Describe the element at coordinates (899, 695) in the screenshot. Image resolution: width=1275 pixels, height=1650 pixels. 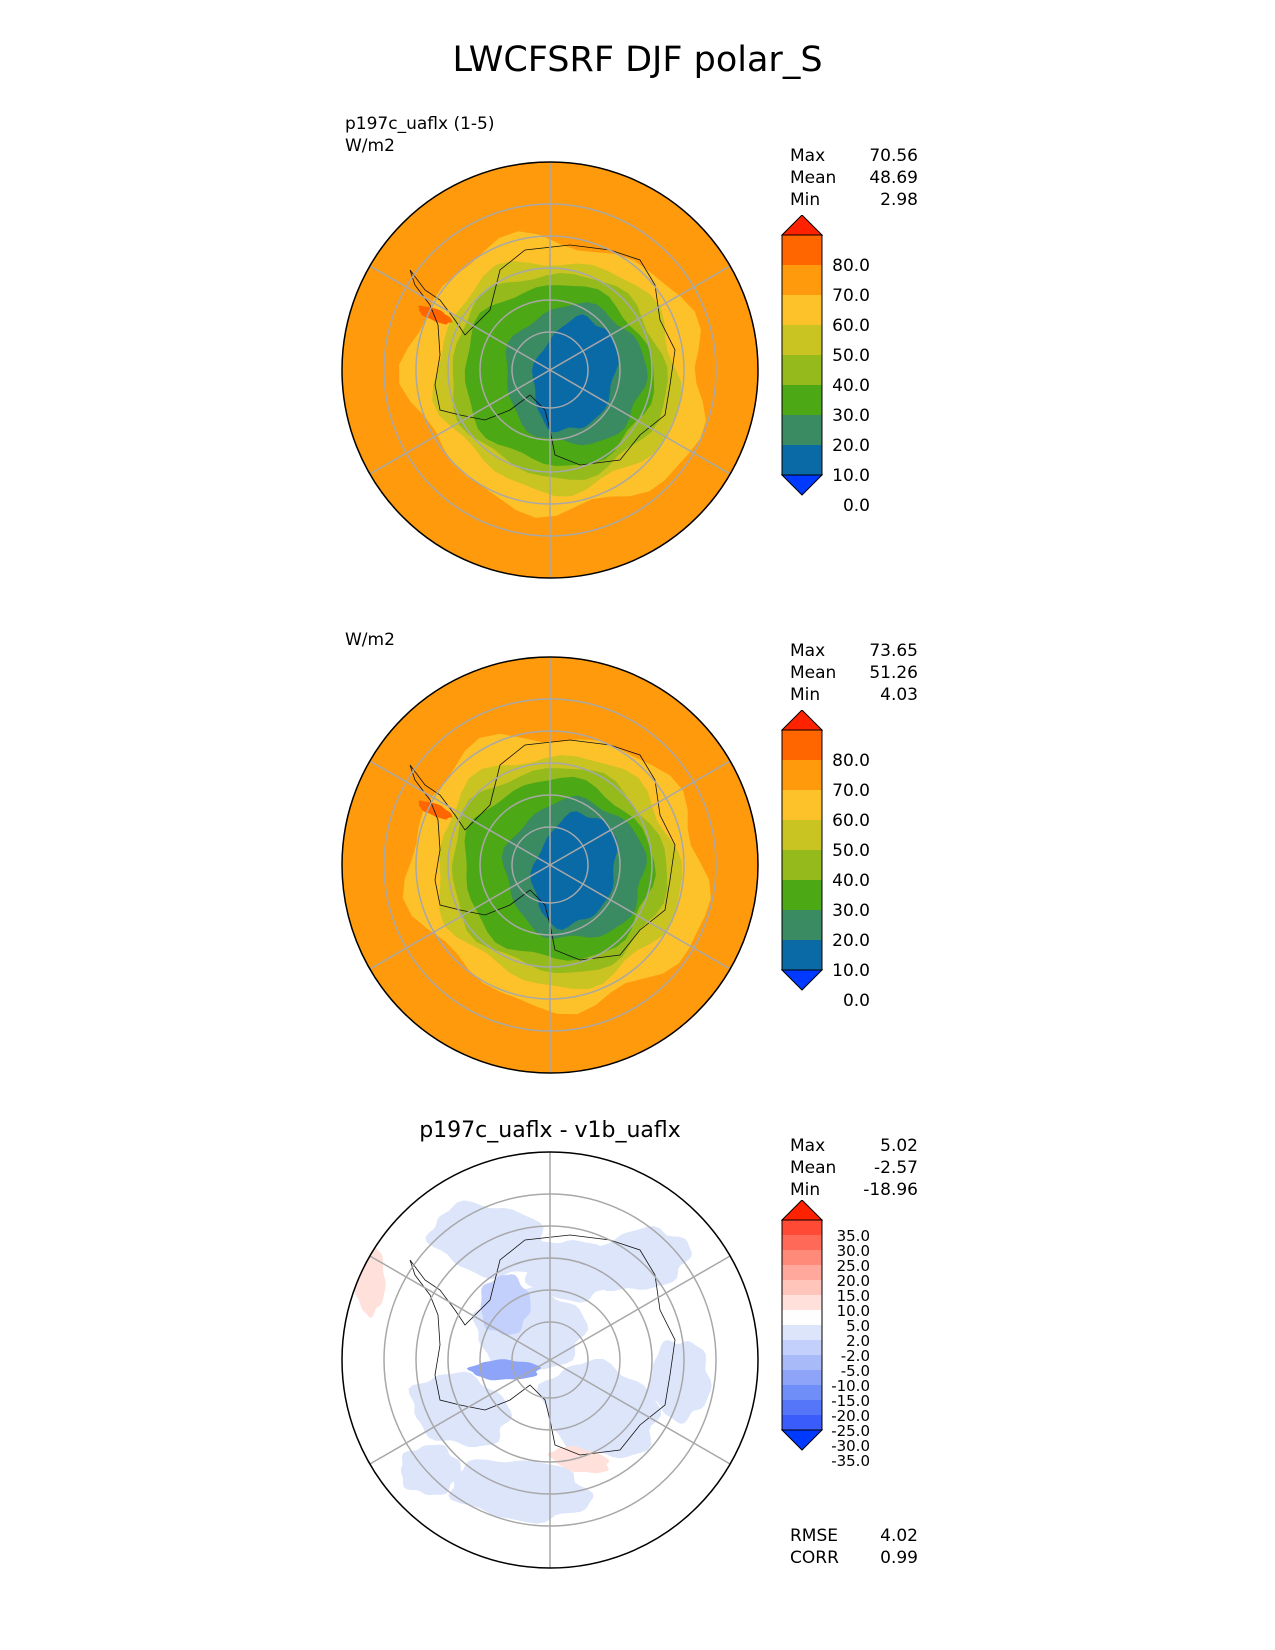
I see `stat-value: 4.03` at that location.